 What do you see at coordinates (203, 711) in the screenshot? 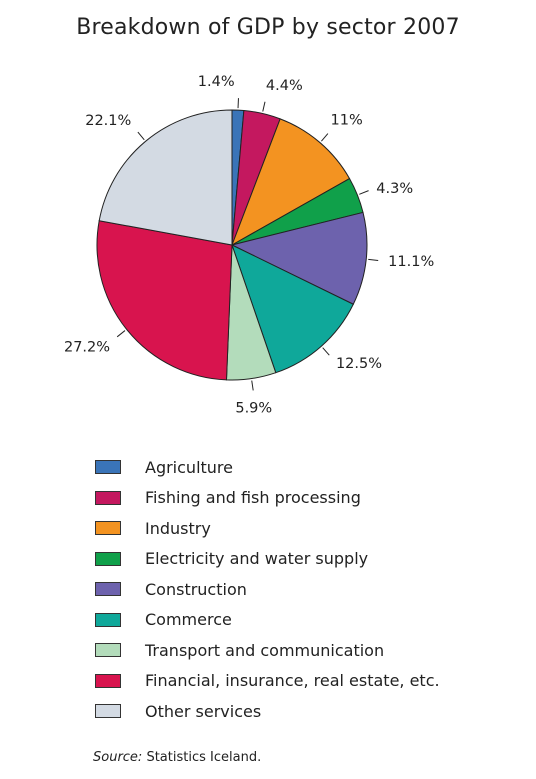
I see `legend-label: Other services` at bounding box center [203, 711].